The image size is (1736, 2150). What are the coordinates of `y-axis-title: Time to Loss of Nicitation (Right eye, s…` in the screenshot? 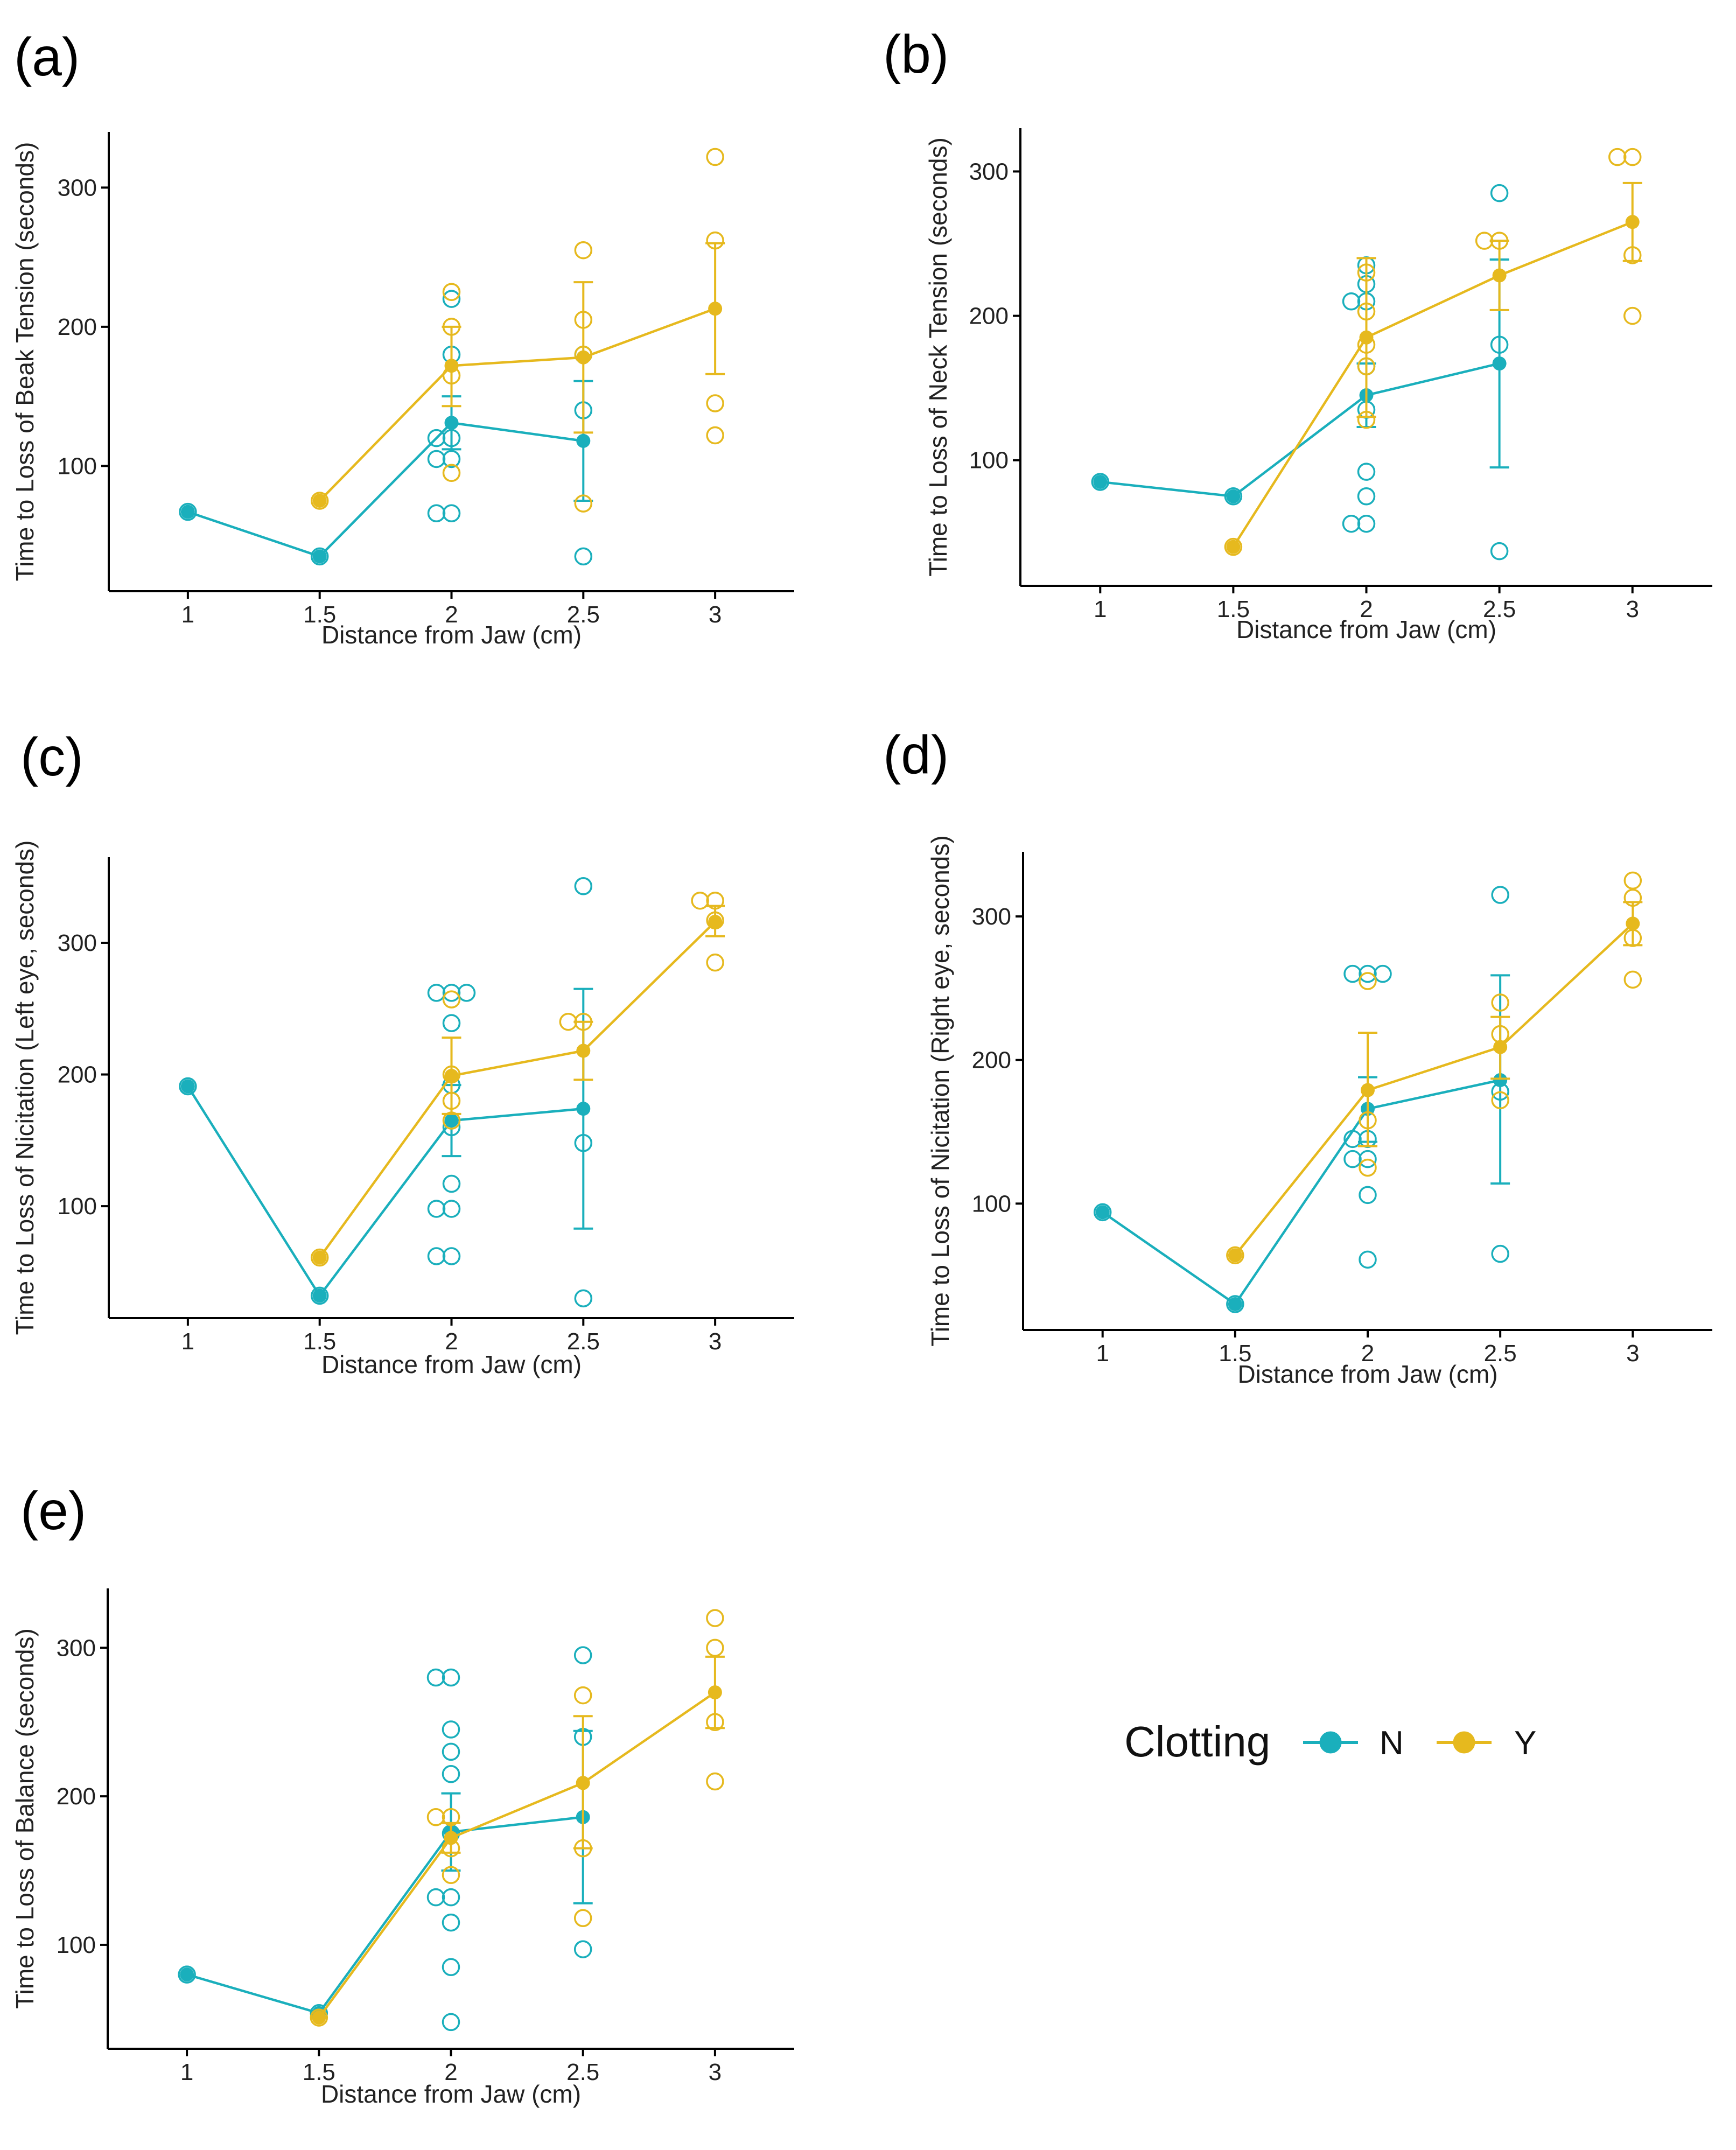 It's located at (940, 1090).